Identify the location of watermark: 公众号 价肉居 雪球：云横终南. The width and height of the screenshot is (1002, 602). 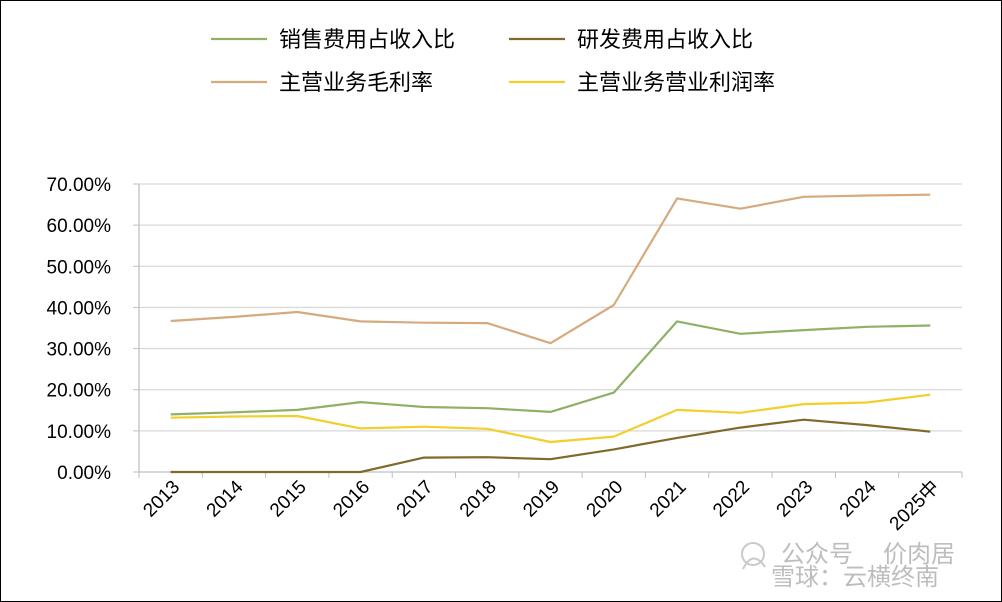
(848, 565).